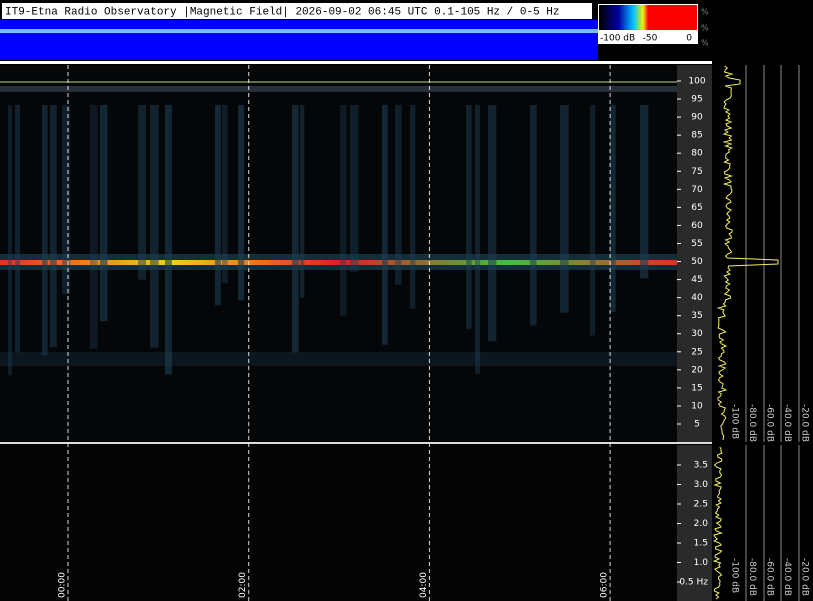  What do you see at coordinates (697, 406) in the screenshot?
I see `y-tick-label: 10` at bounding box center [697, 406].